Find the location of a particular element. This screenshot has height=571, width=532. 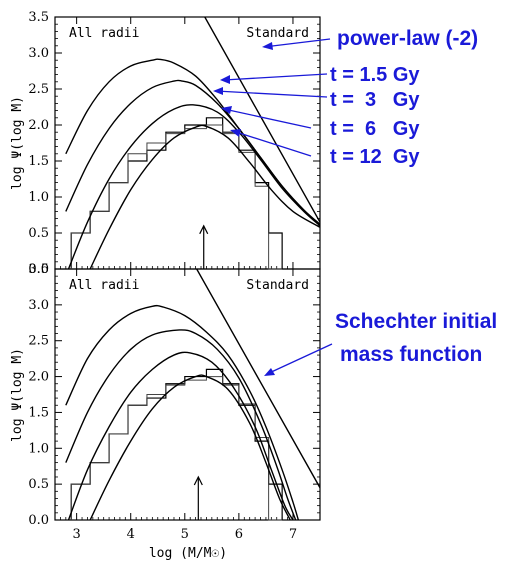

xtick-label-2: 5 is located at coordinates (185, 534).